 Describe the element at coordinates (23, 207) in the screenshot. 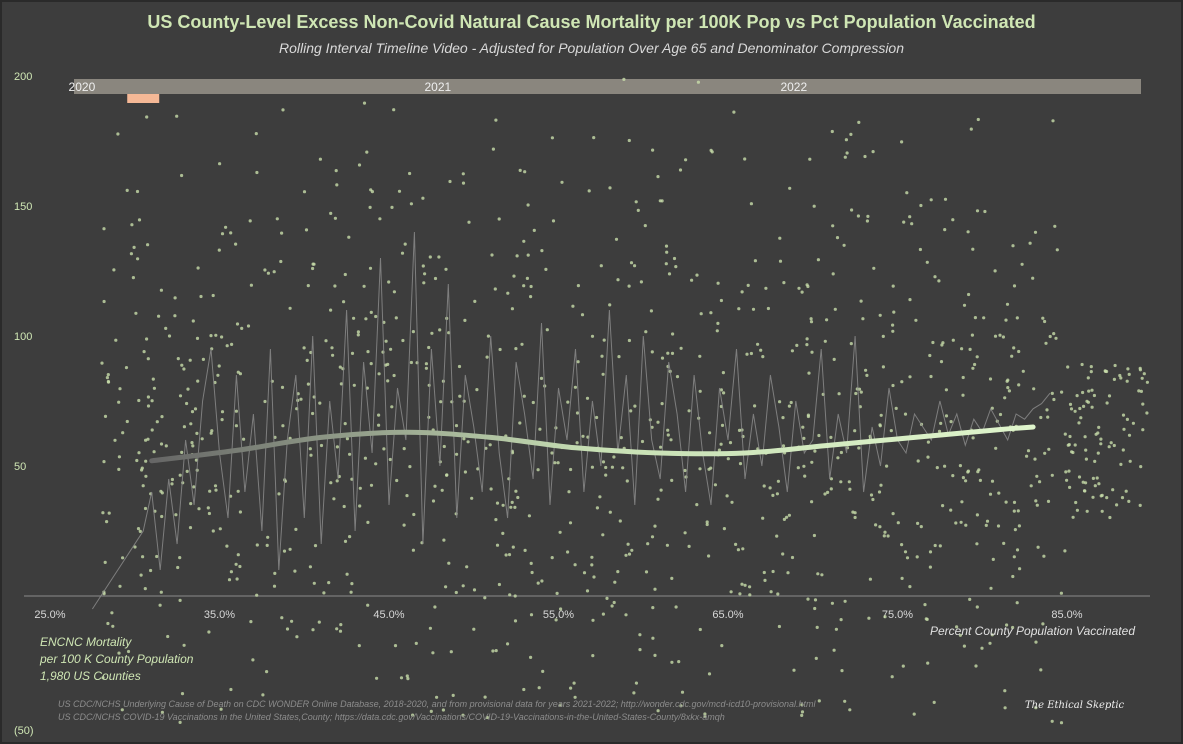

I see `y-tick-label: 150` at that location.